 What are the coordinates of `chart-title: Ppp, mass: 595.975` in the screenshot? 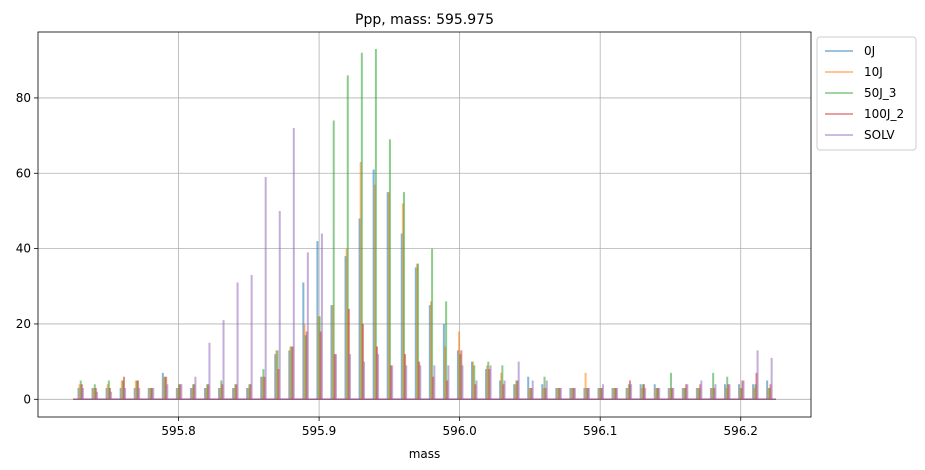 It's located at (424, 20).